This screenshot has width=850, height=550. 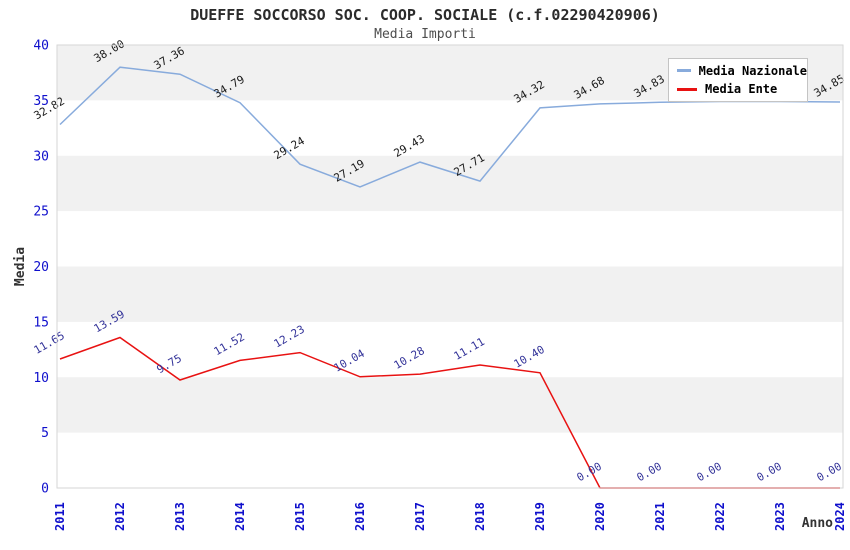 What do you see at coordinates (738, 80) in the screenshot?
I see `legend: Media Nazionale Media Ente` at bounding box center [738, 80].